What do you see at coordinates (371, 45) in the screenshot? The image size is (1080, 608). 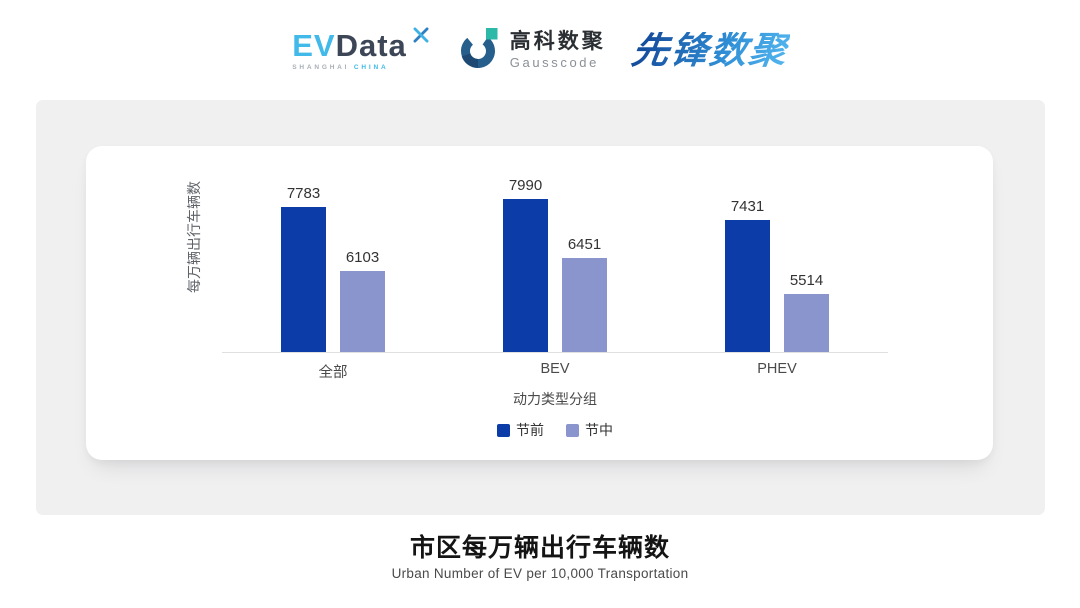 I see `evdata-wordmark-data: Data` at bounding box center [371, 45].